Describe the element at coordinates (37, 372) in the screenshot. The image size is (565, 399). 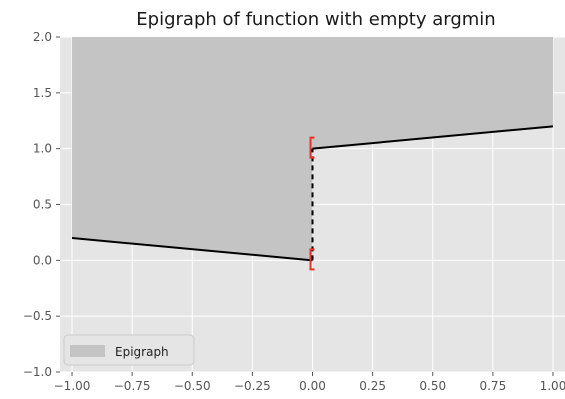
I see `y-tick-label: −1.0` at that location.